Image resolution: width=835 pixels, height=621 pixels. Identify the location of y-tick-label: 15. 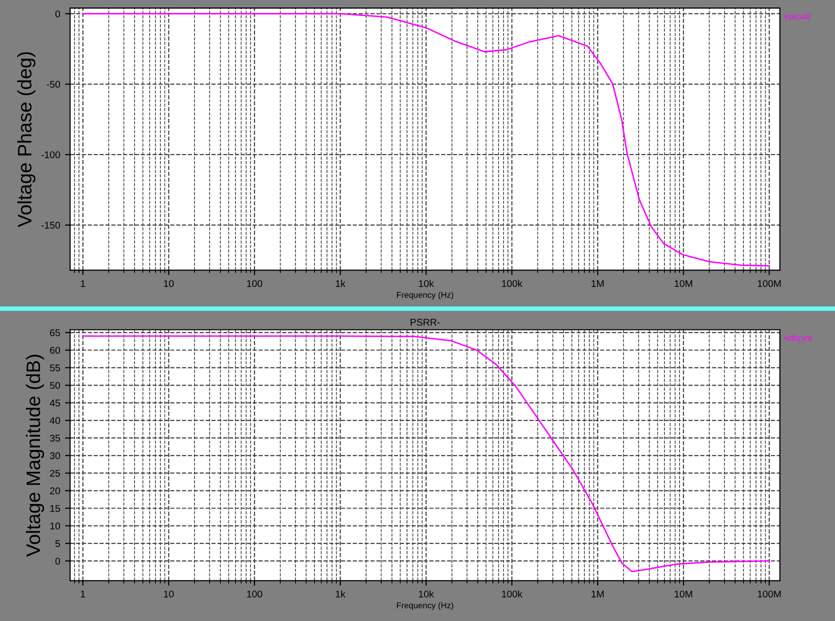
(55, 508).